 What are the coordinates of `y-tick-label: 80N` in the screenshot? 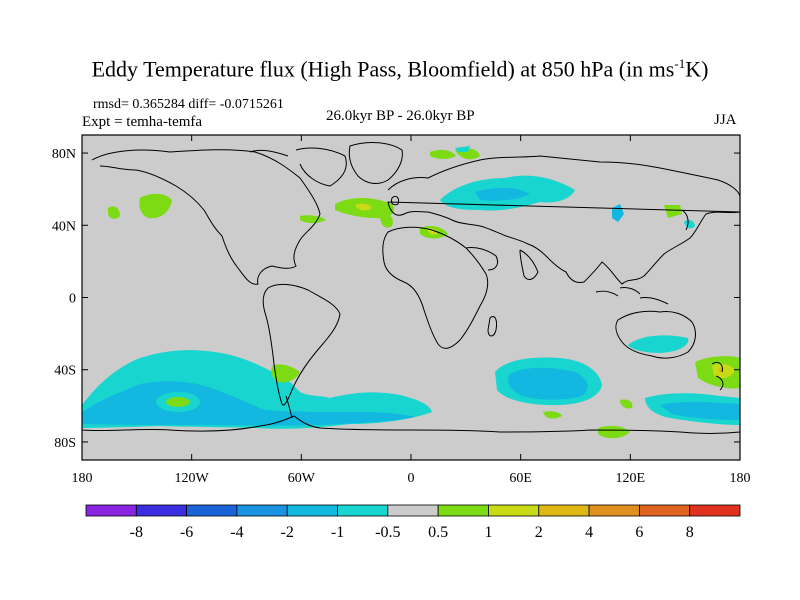 It's located at (64, 154).